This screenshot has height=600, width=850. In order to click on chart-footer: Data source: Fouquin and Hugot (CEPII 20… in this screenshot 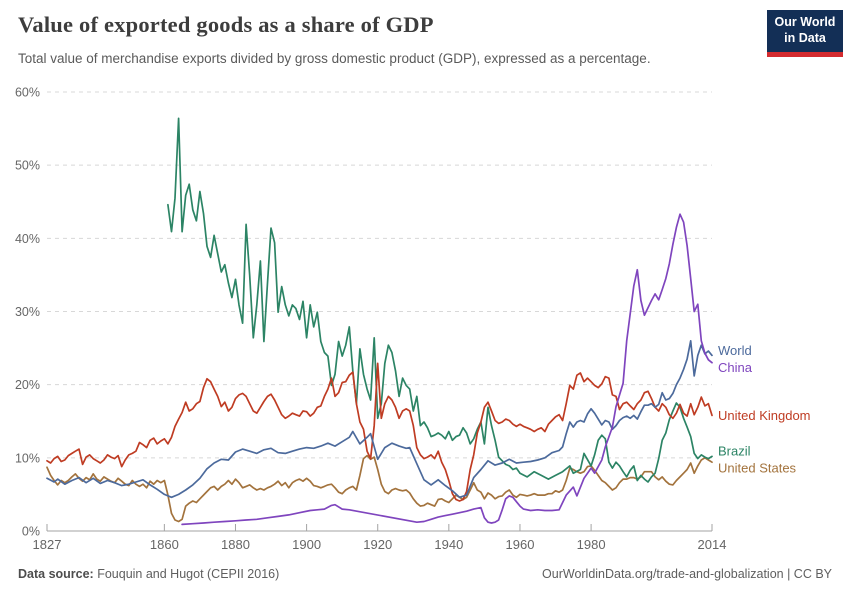, I will do `click(425, 574)`.